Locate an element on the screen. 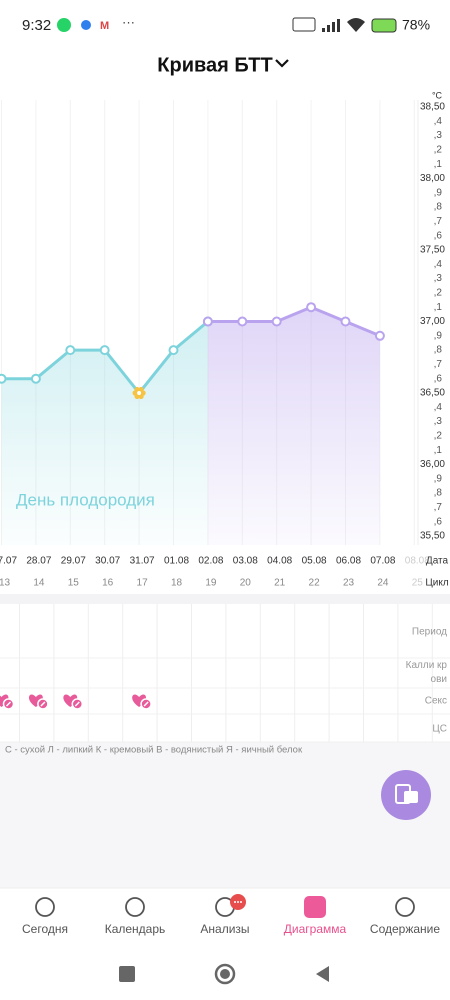 The height and width of the screenshot is (1000, 450). nav-label: Содержание is located at coordinates (405, 929).